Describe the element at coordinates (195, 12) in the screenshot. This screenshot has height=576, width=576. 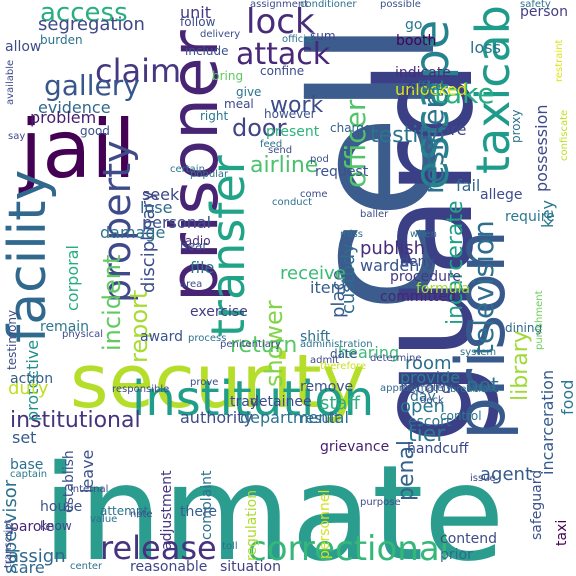
I see `cloud-word: unit` at that location.